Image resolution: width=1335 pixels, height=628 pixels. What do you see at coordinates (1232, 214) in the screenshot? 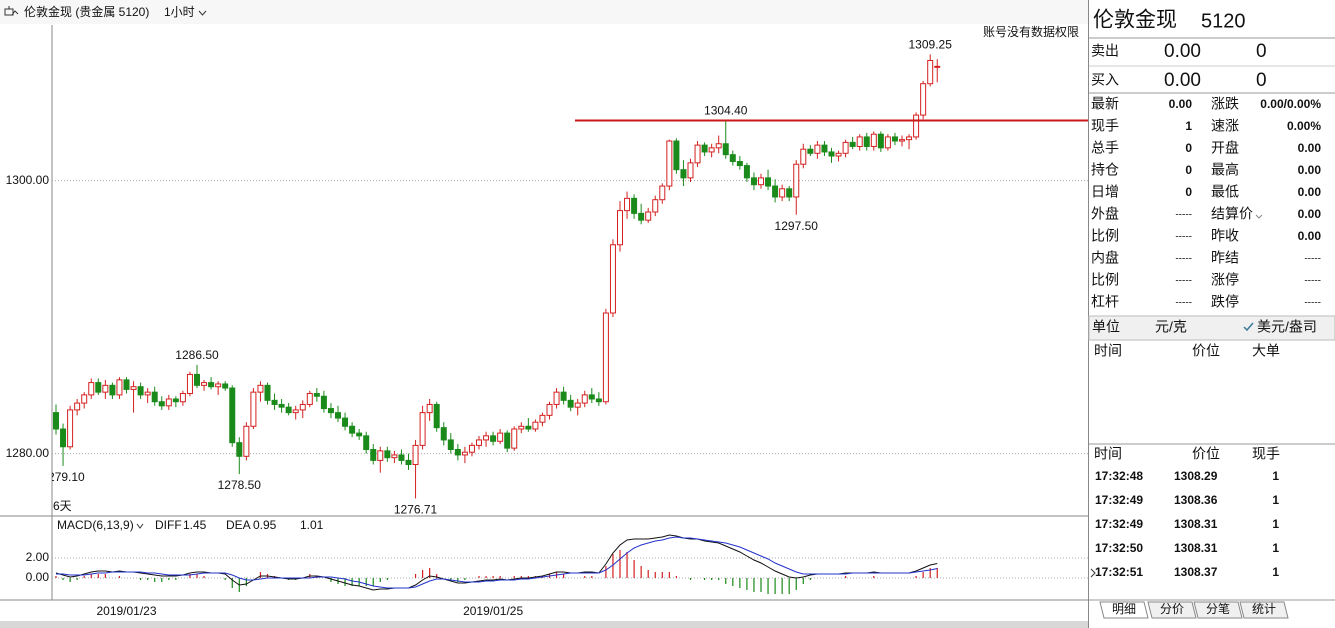
I see `stat-label: 结算价` at bounding box center [1232, 214].